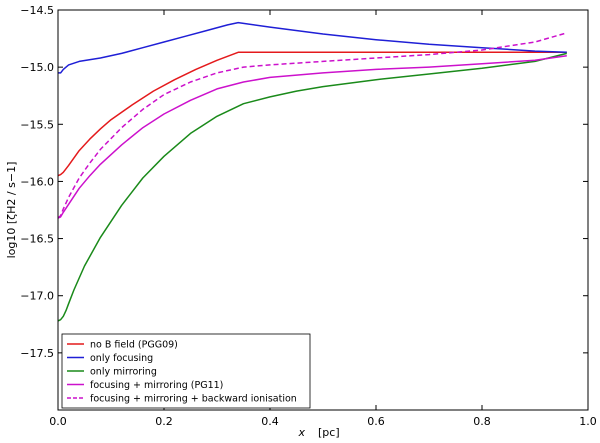 Image resolution: width=600 pixels, height=443 pixels. What do you see at coordinates (37, 124) in the screenshot?
I see `y-tick-label: −15.5` at bounding box center [37, 124].